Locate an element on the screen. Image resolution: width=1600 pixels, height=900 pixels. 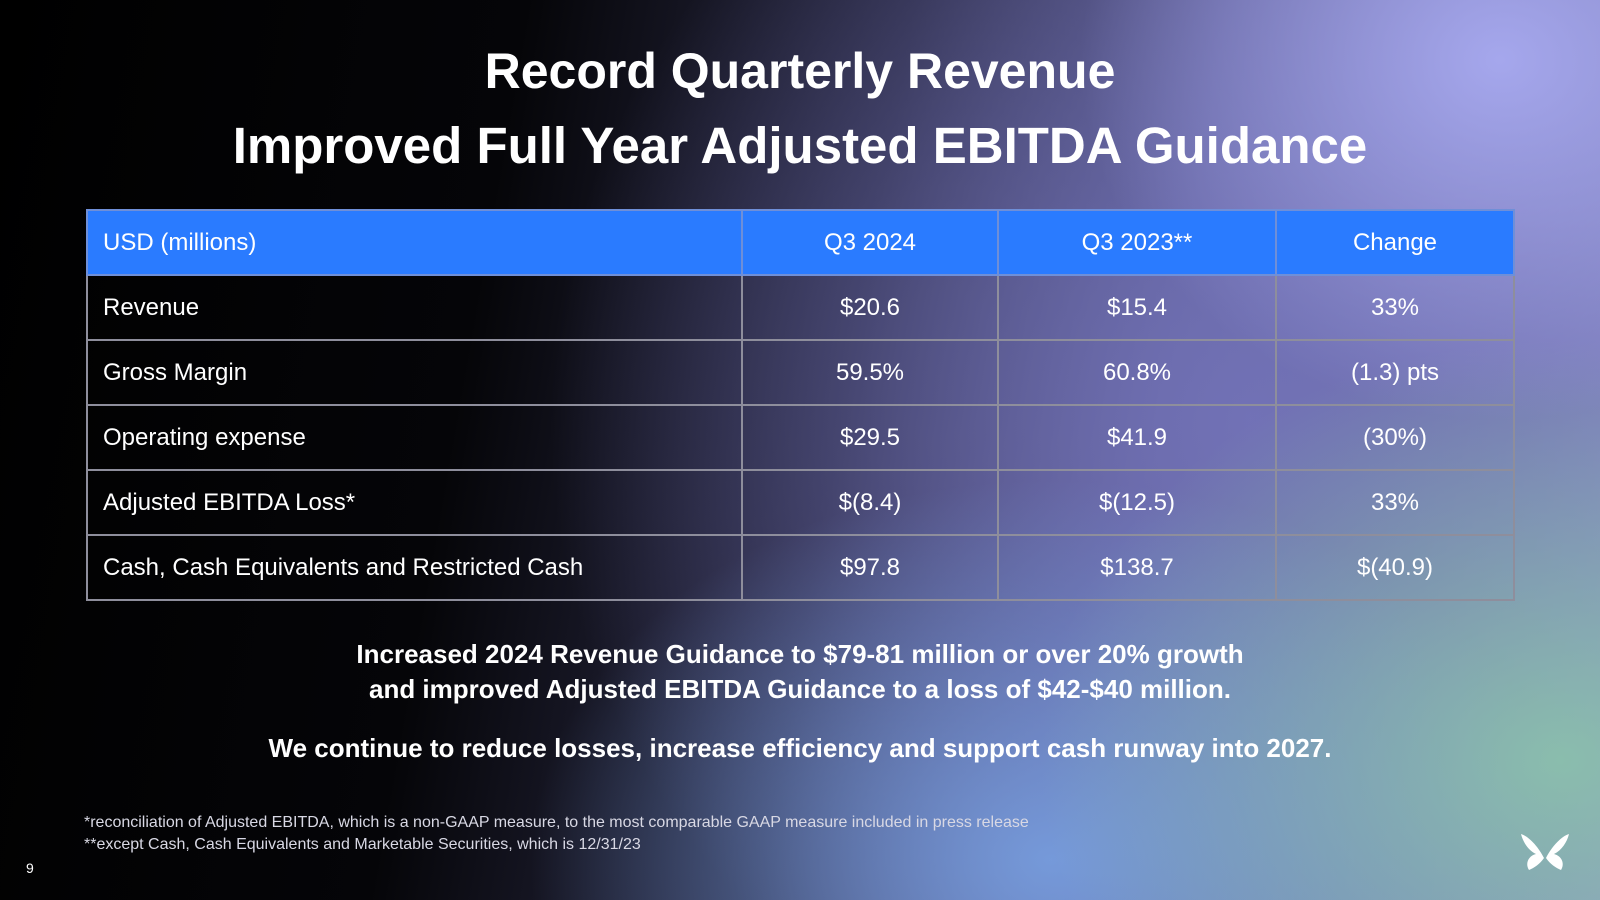
table-row: Gross Margin 59.5% 60.8% (1.3) pts is located at coordinates (800, 372).